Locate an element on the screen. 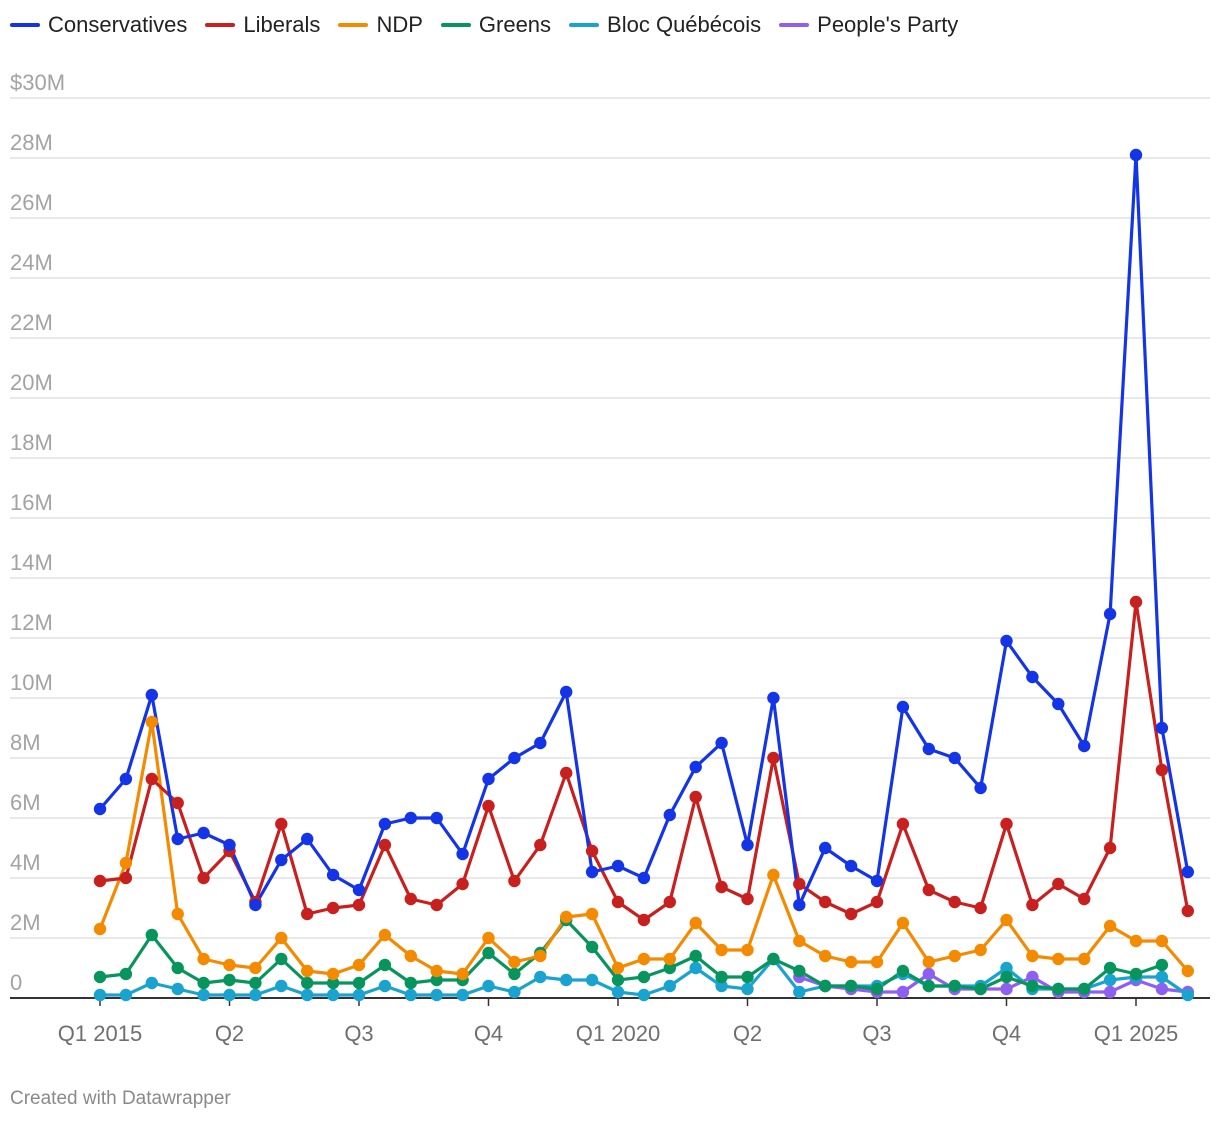 The height and width of the screenshot is (1124, 1220). y-tick-label: 2M is located at coordinates (25, 922).